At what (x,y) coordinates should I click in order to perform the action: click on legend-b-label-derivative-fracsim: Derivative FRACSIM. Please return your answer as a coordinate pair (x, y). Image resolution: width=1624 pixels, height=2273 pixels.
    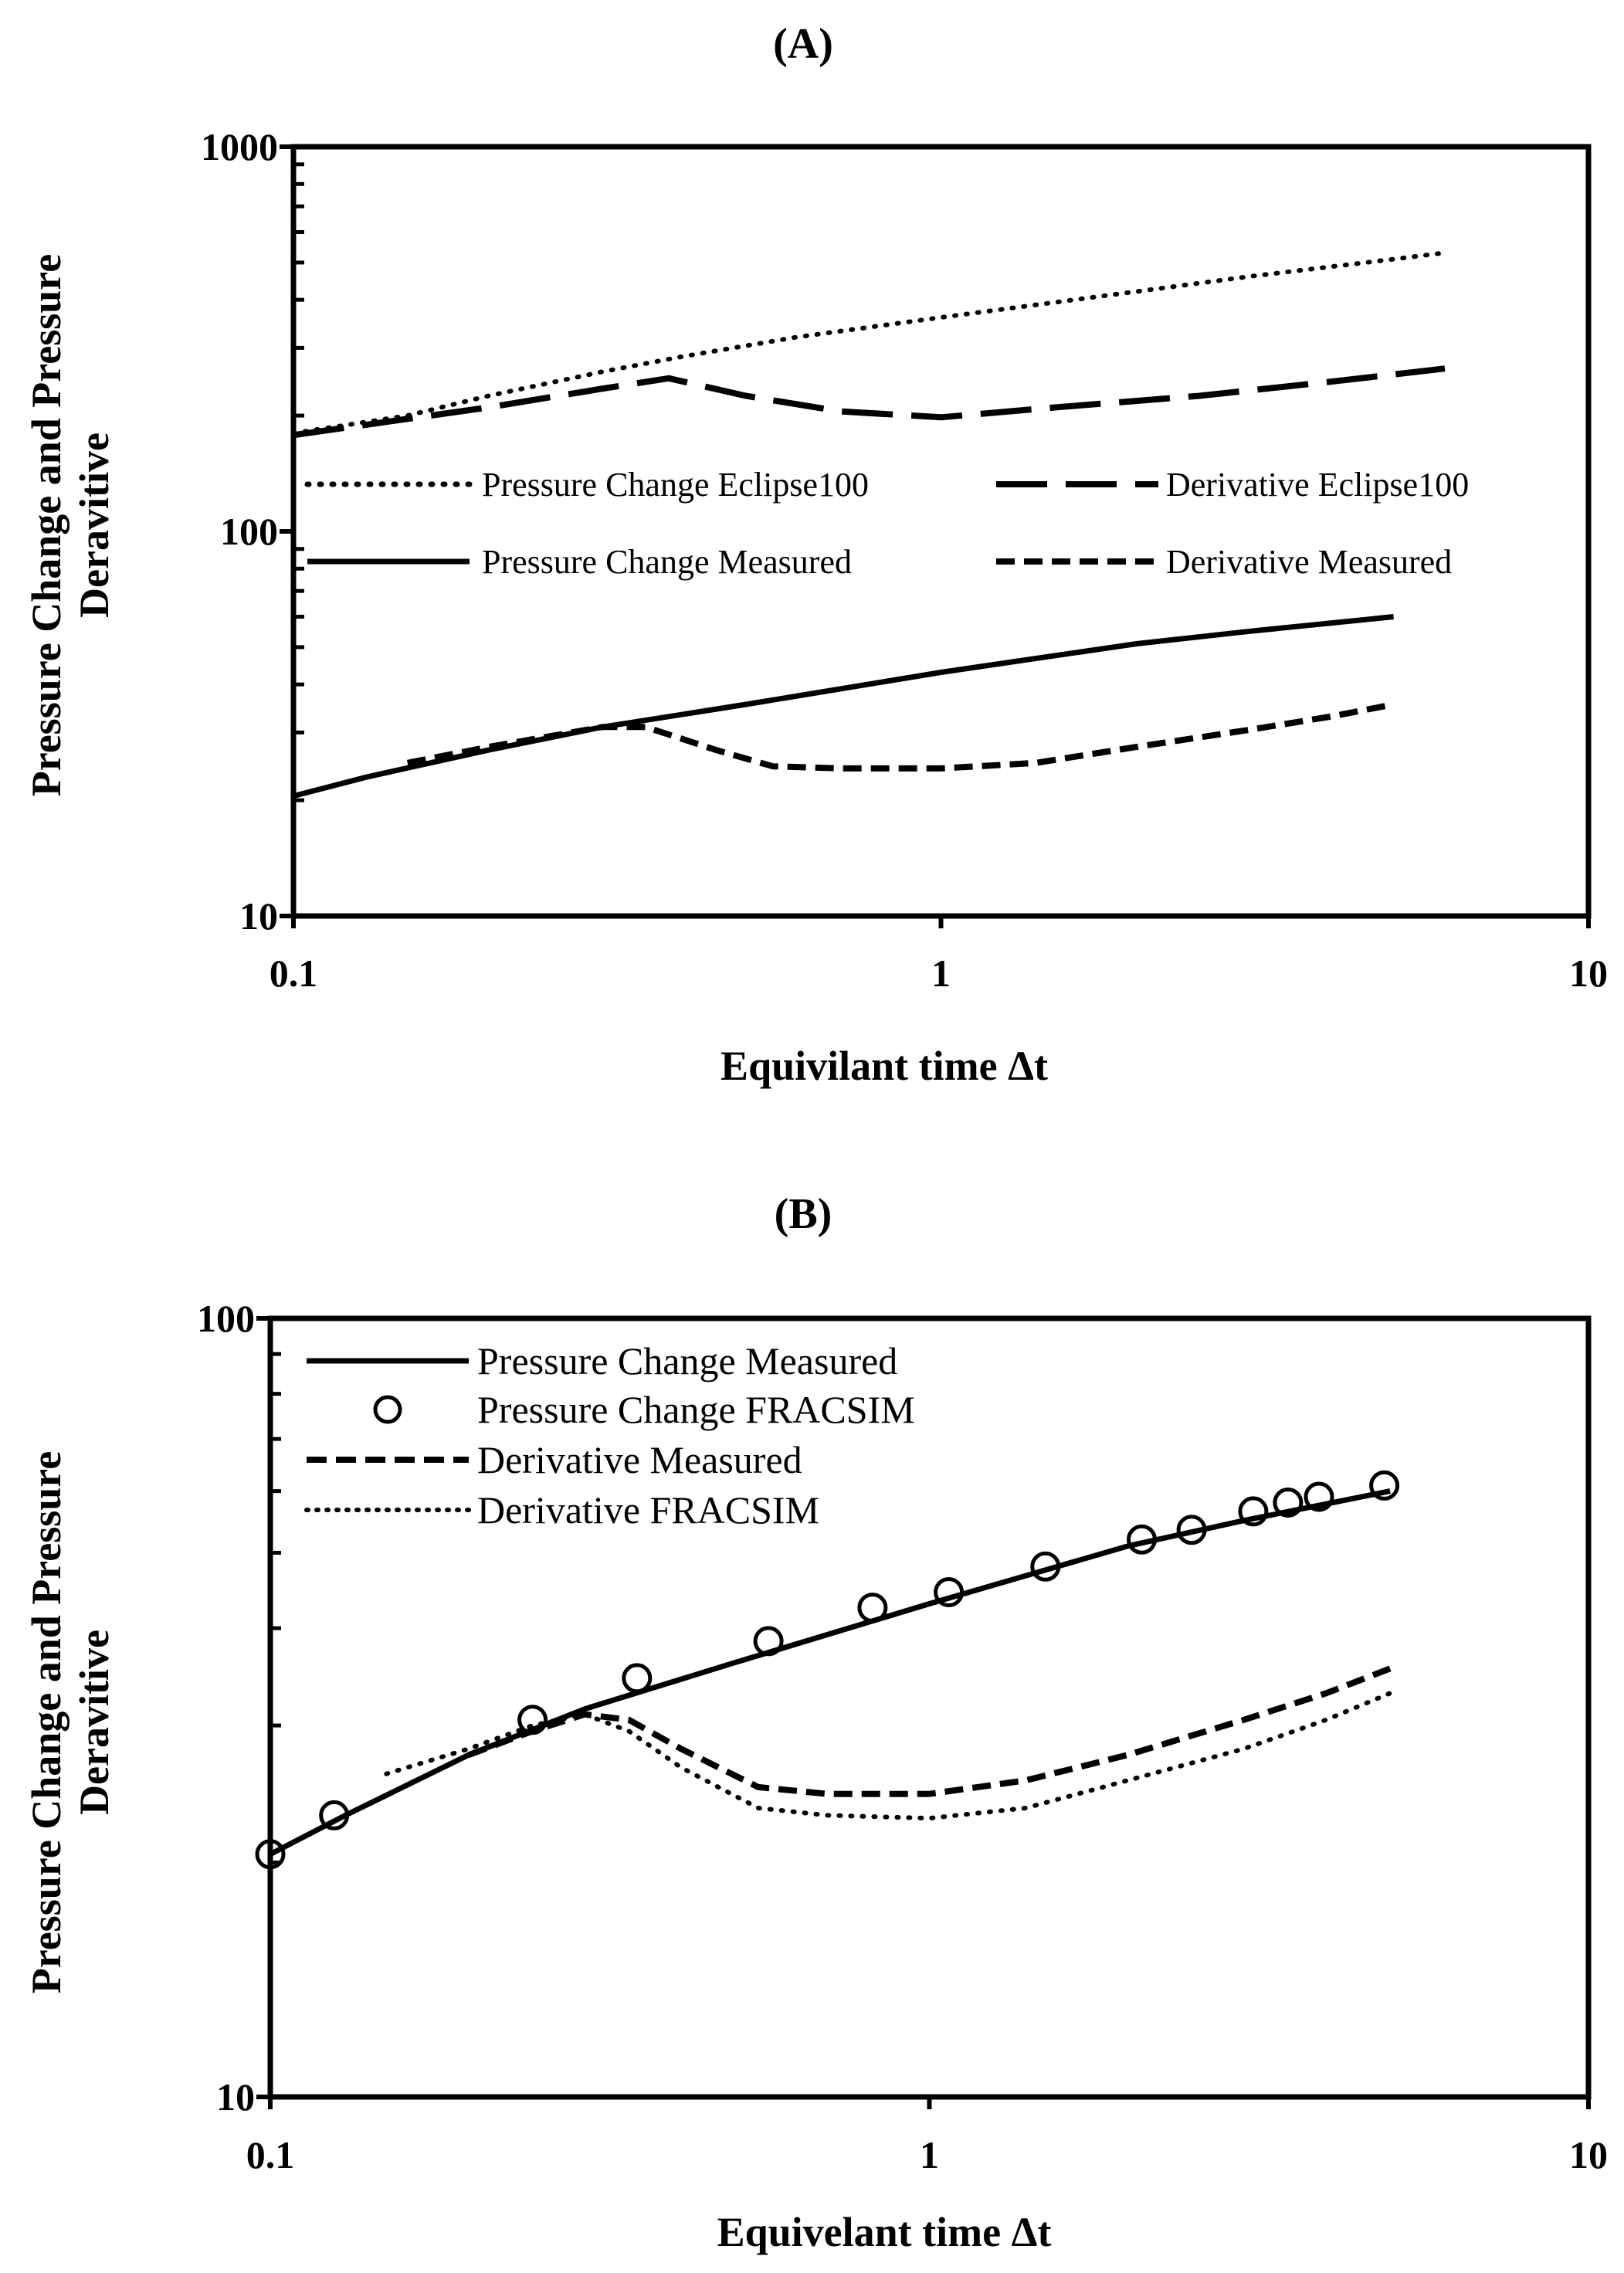
    Looking at the image, I should click on (648, 1510).